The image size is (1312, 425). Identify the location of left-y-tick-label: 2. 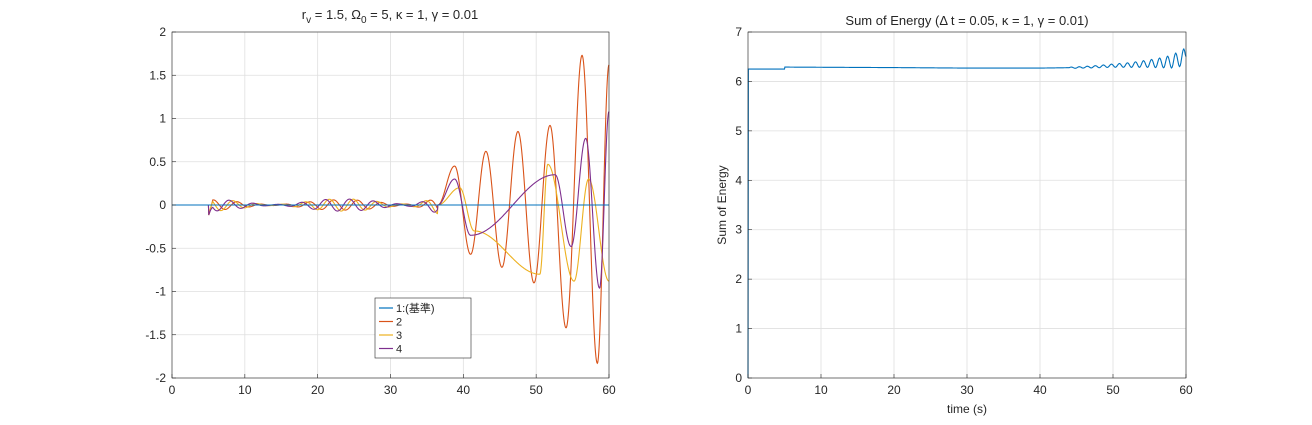
(162, 32).